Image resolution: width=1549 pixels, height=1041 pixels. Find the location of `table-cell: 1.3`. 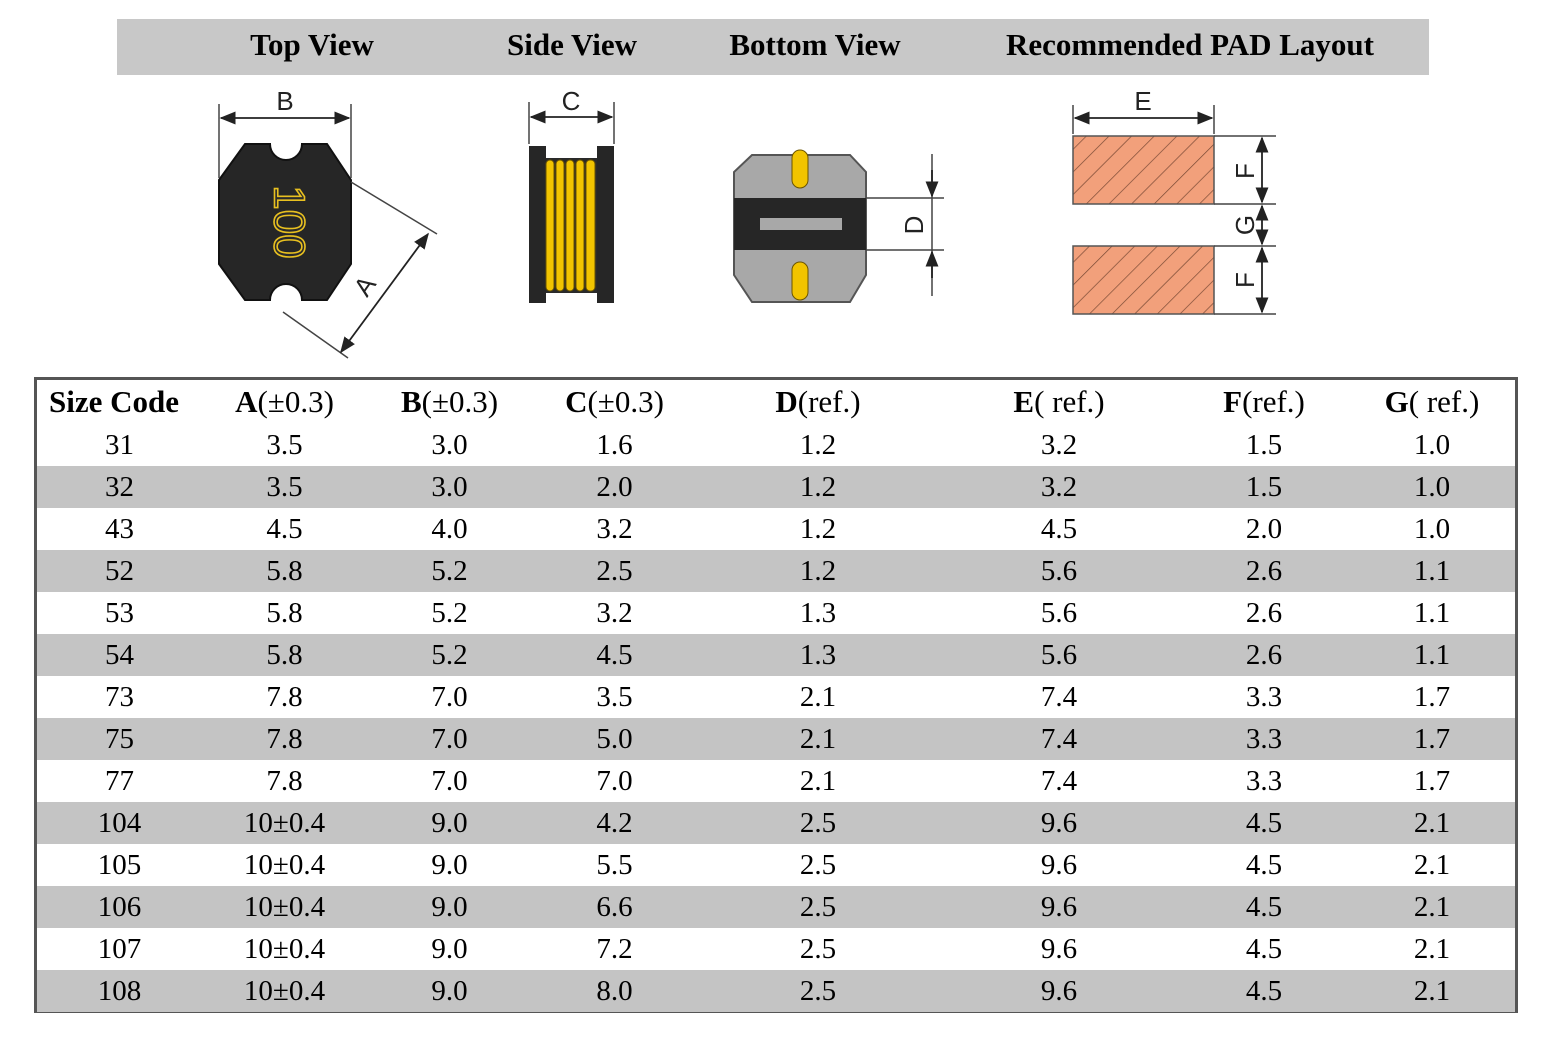

table-cell: 1.3 is located at coordinates (818, 655).